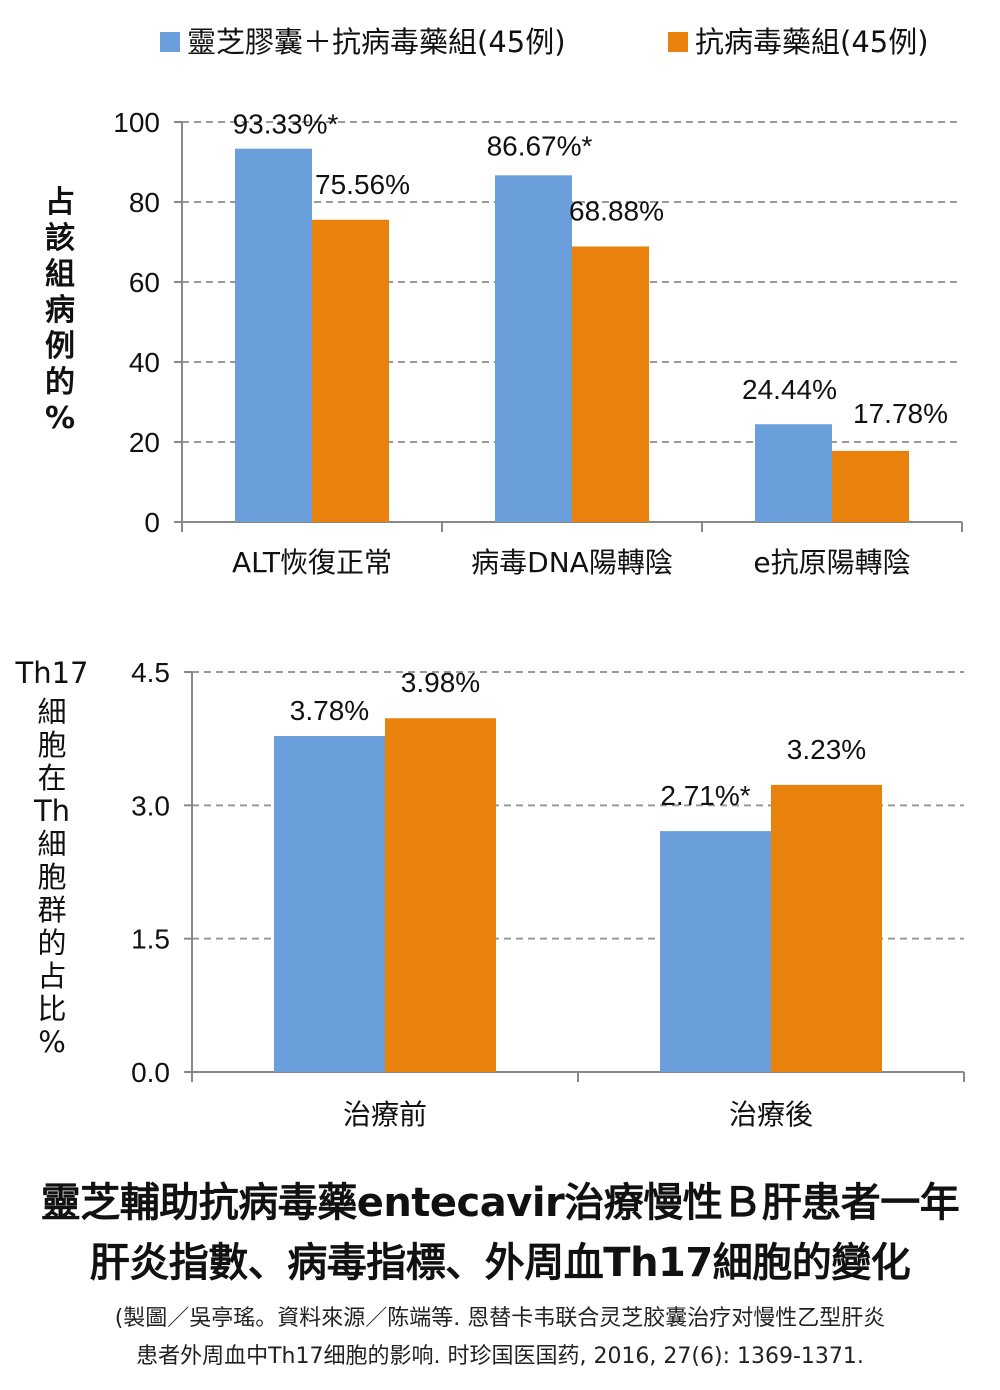 This screenshot has height=1390, width=1000. I want to click on figure-title-line-2: 肝炎指數、病毒指標、外周血Th17細胞的變化, so click(500, 1263).